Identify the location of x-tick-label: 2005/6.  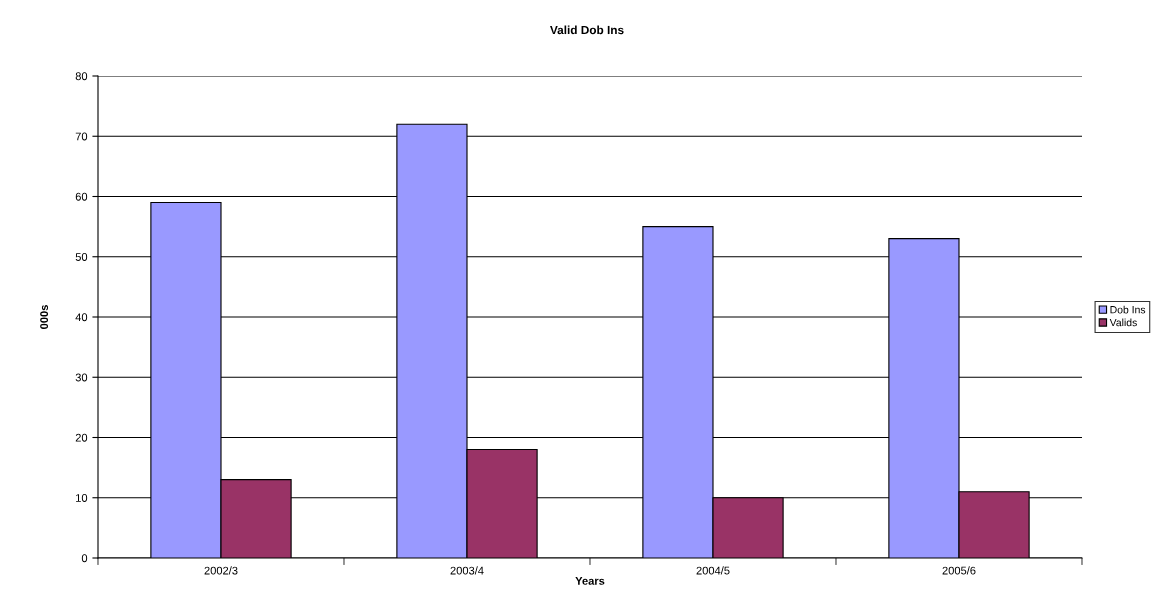
(959, 570).